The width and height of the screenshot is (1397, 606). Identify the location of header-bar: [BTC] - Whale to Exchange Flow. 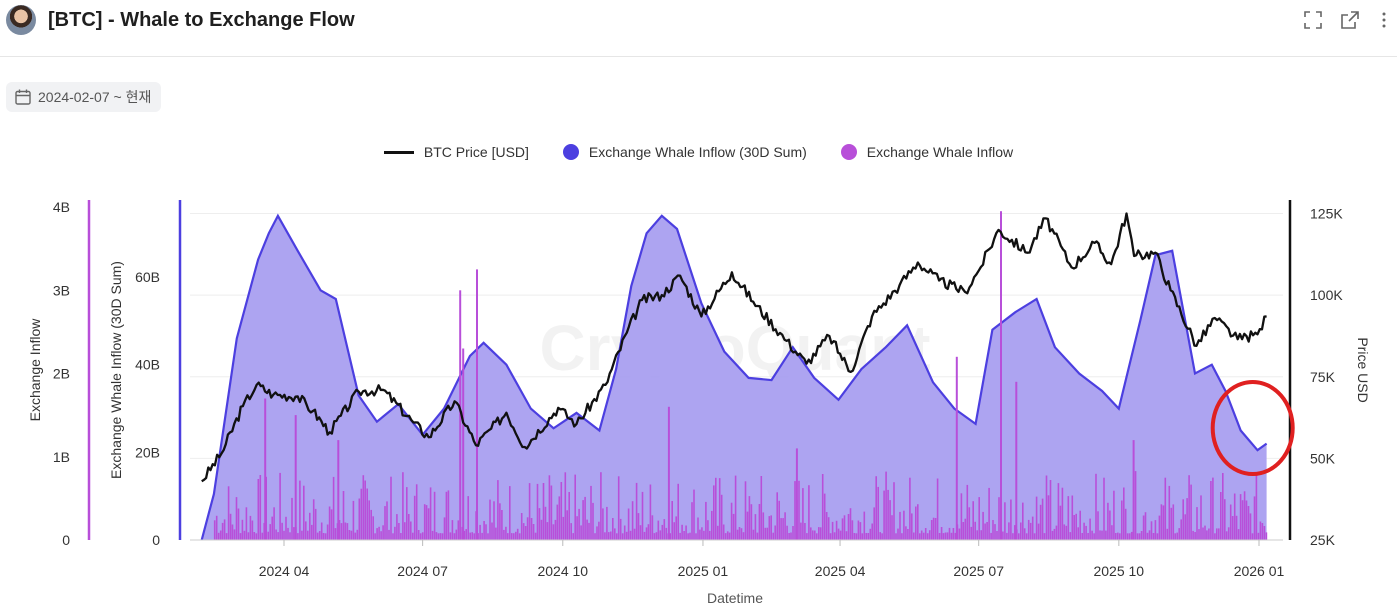
(698, 28).